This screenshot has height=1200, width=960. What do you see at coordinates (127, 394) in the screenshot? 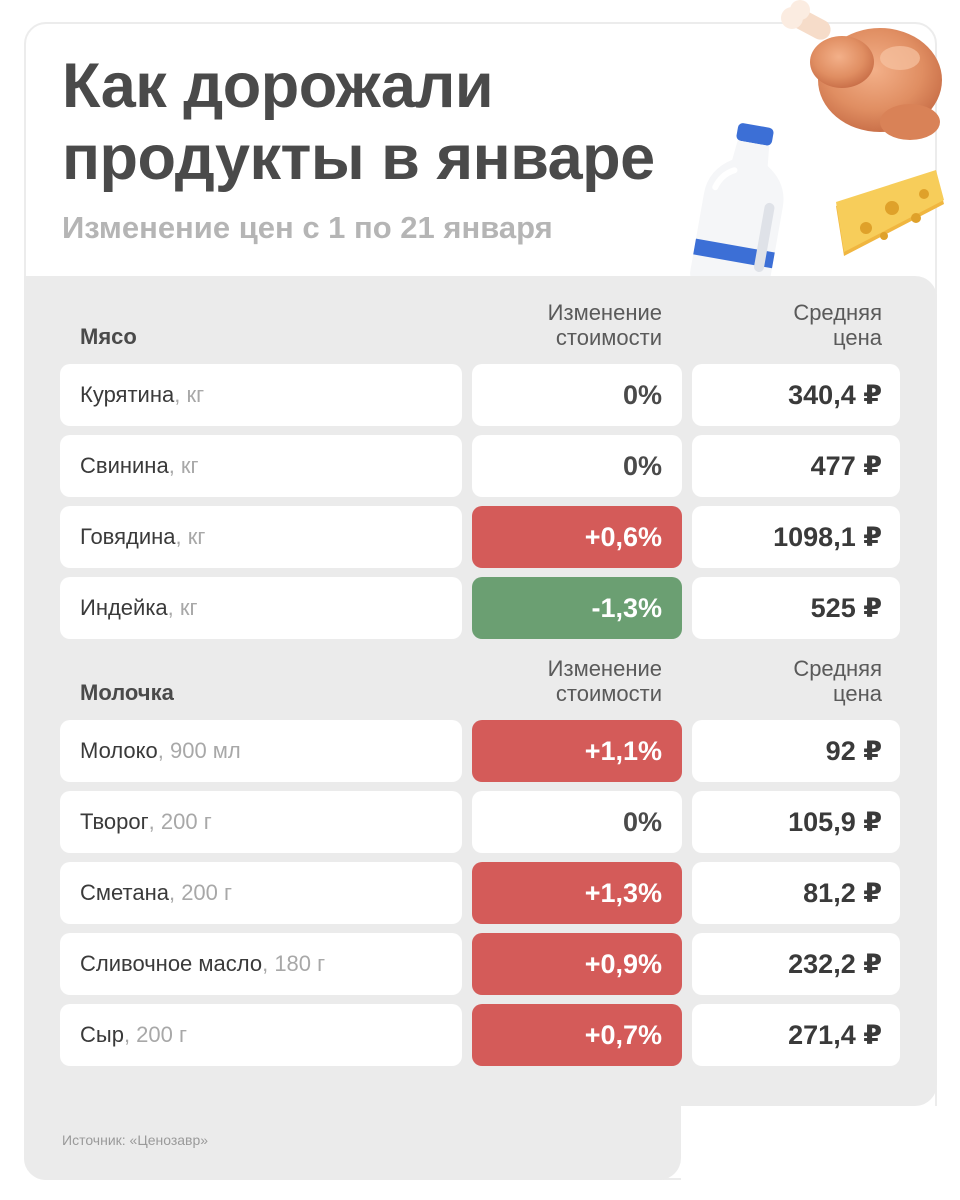
I see `product-name: Курятина` at bounding box center [127, 394].